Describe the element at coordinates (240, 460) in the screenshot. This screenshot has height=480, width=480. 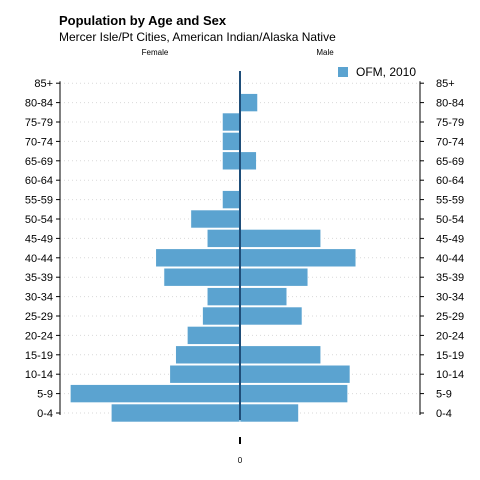
I see `x-tick-label-0: 0` at that location.